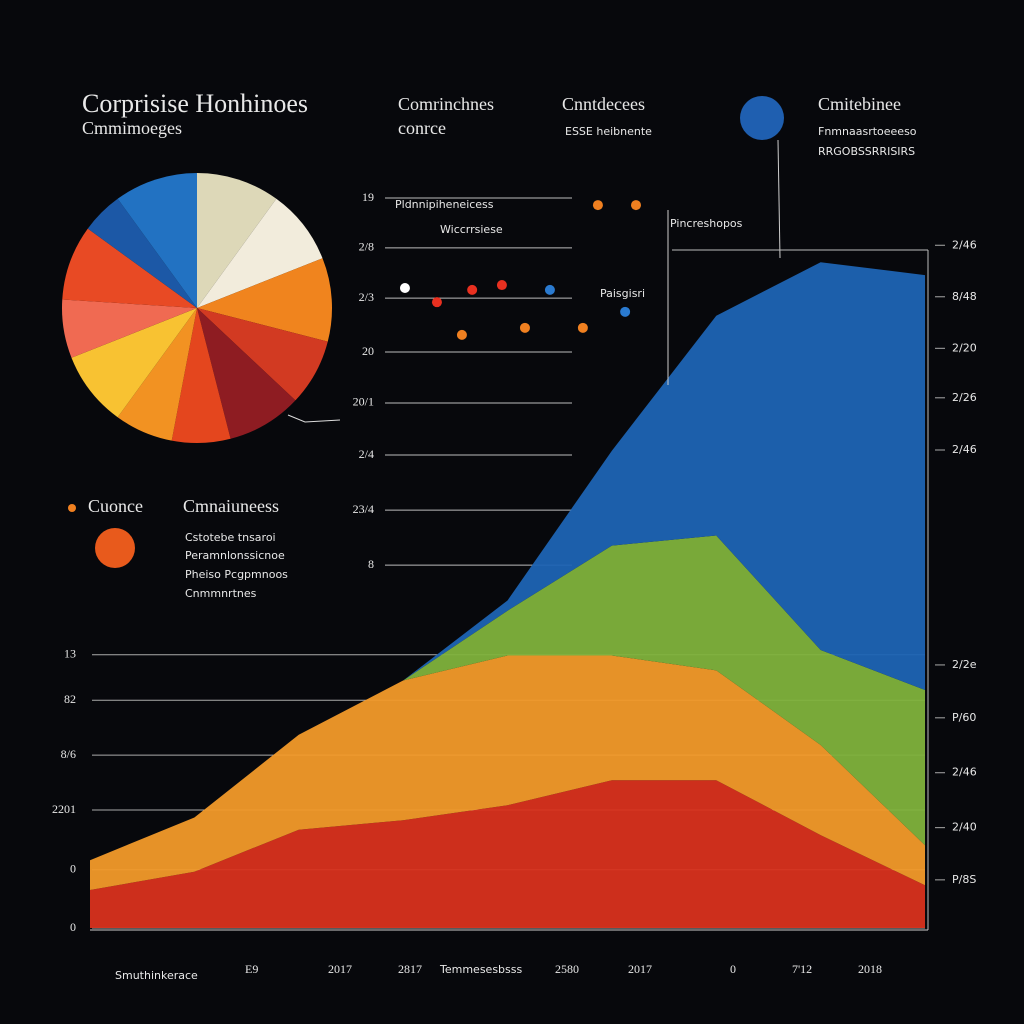 The height and width of the screenshot is (1024, 1024). I want to click on y2-tick-label: 2/40, so click(964, 827).